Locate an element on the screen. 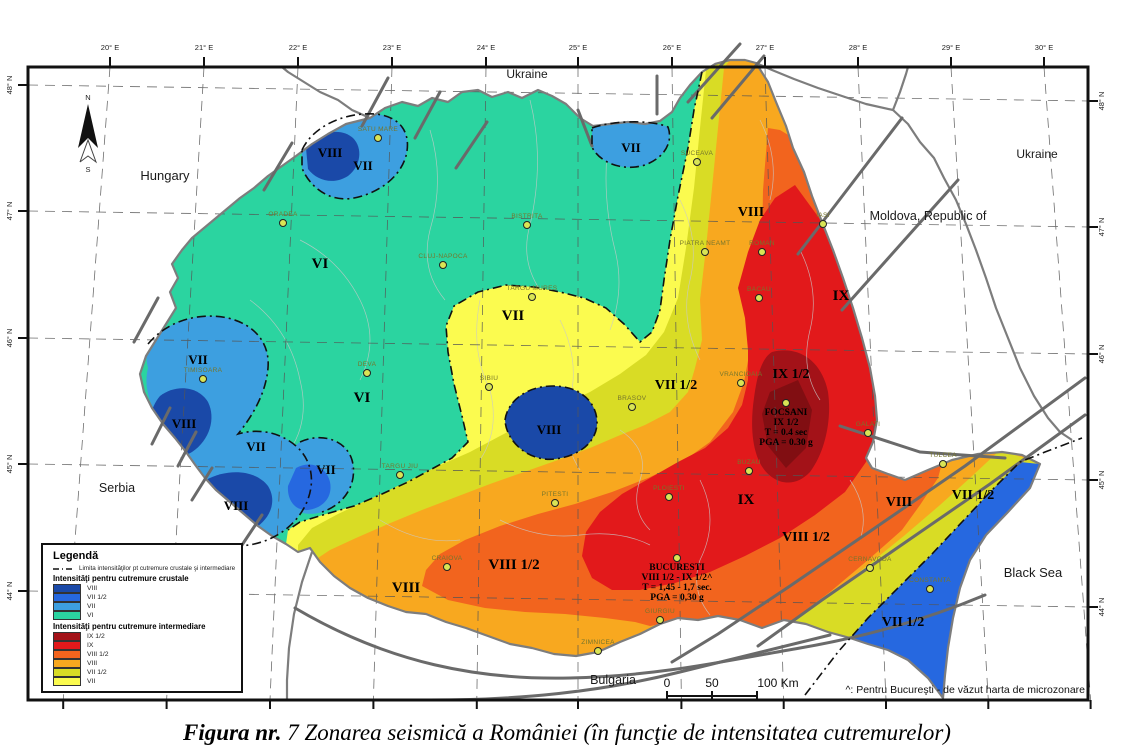  longitude-label: 20° E is located at coordinates (110, 47).